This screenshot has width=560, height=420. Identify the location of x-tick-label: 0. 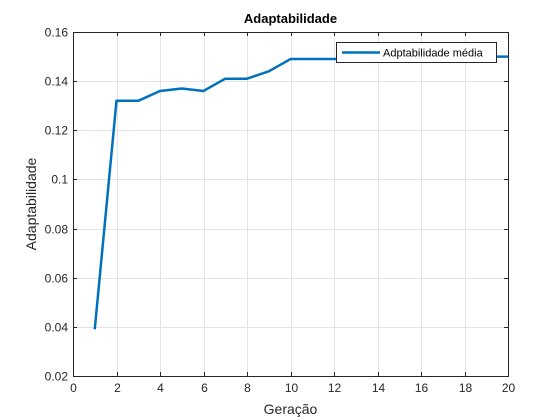
(73, 388).